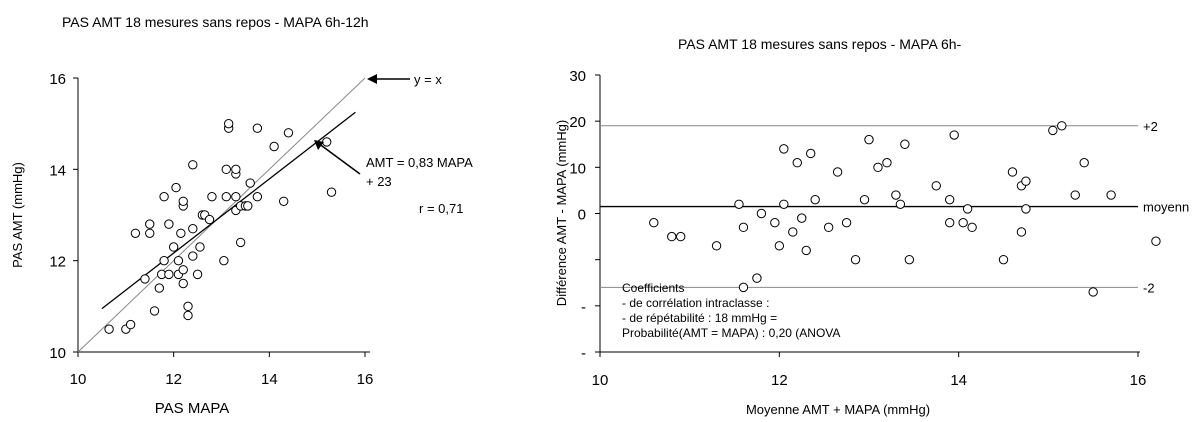  What do you see at coordinates (428, 79) in the screenshot?
I see `identity-label: y = x` at bounding box center [428, 79].